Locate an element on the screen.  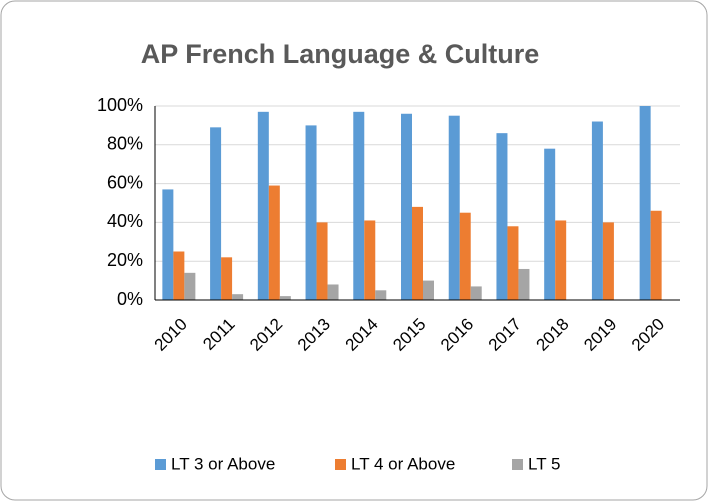
y-tick-label: 0% is located at coordinates (130, 299).